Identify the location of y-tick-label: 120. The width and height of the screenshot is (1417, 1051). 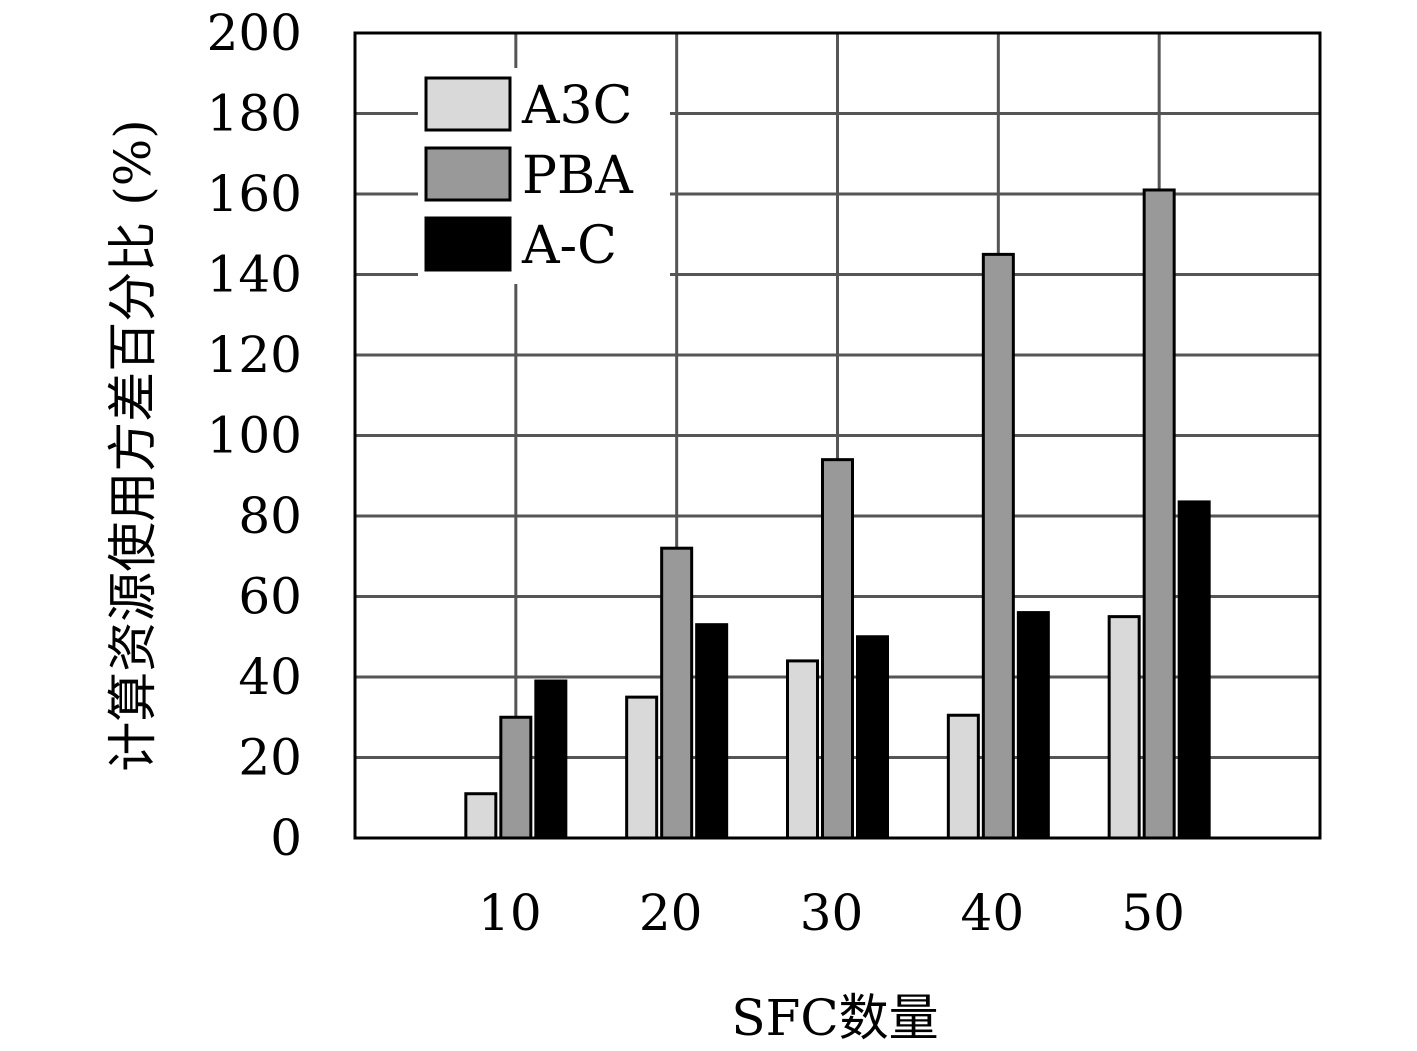
(254, 355).